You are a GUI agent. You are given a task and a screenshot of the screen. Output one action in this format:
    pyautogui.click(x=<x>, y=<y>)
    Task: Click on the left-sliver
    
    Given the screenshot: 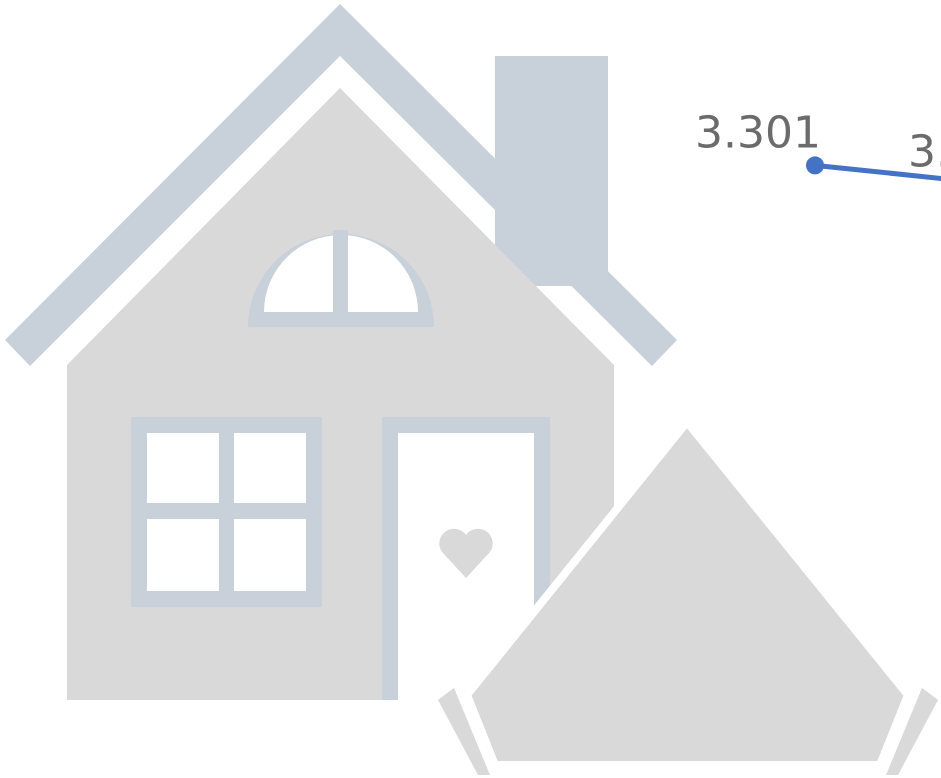 What is the action you would take?
    pyautogui.click(x=464, y=731)
    